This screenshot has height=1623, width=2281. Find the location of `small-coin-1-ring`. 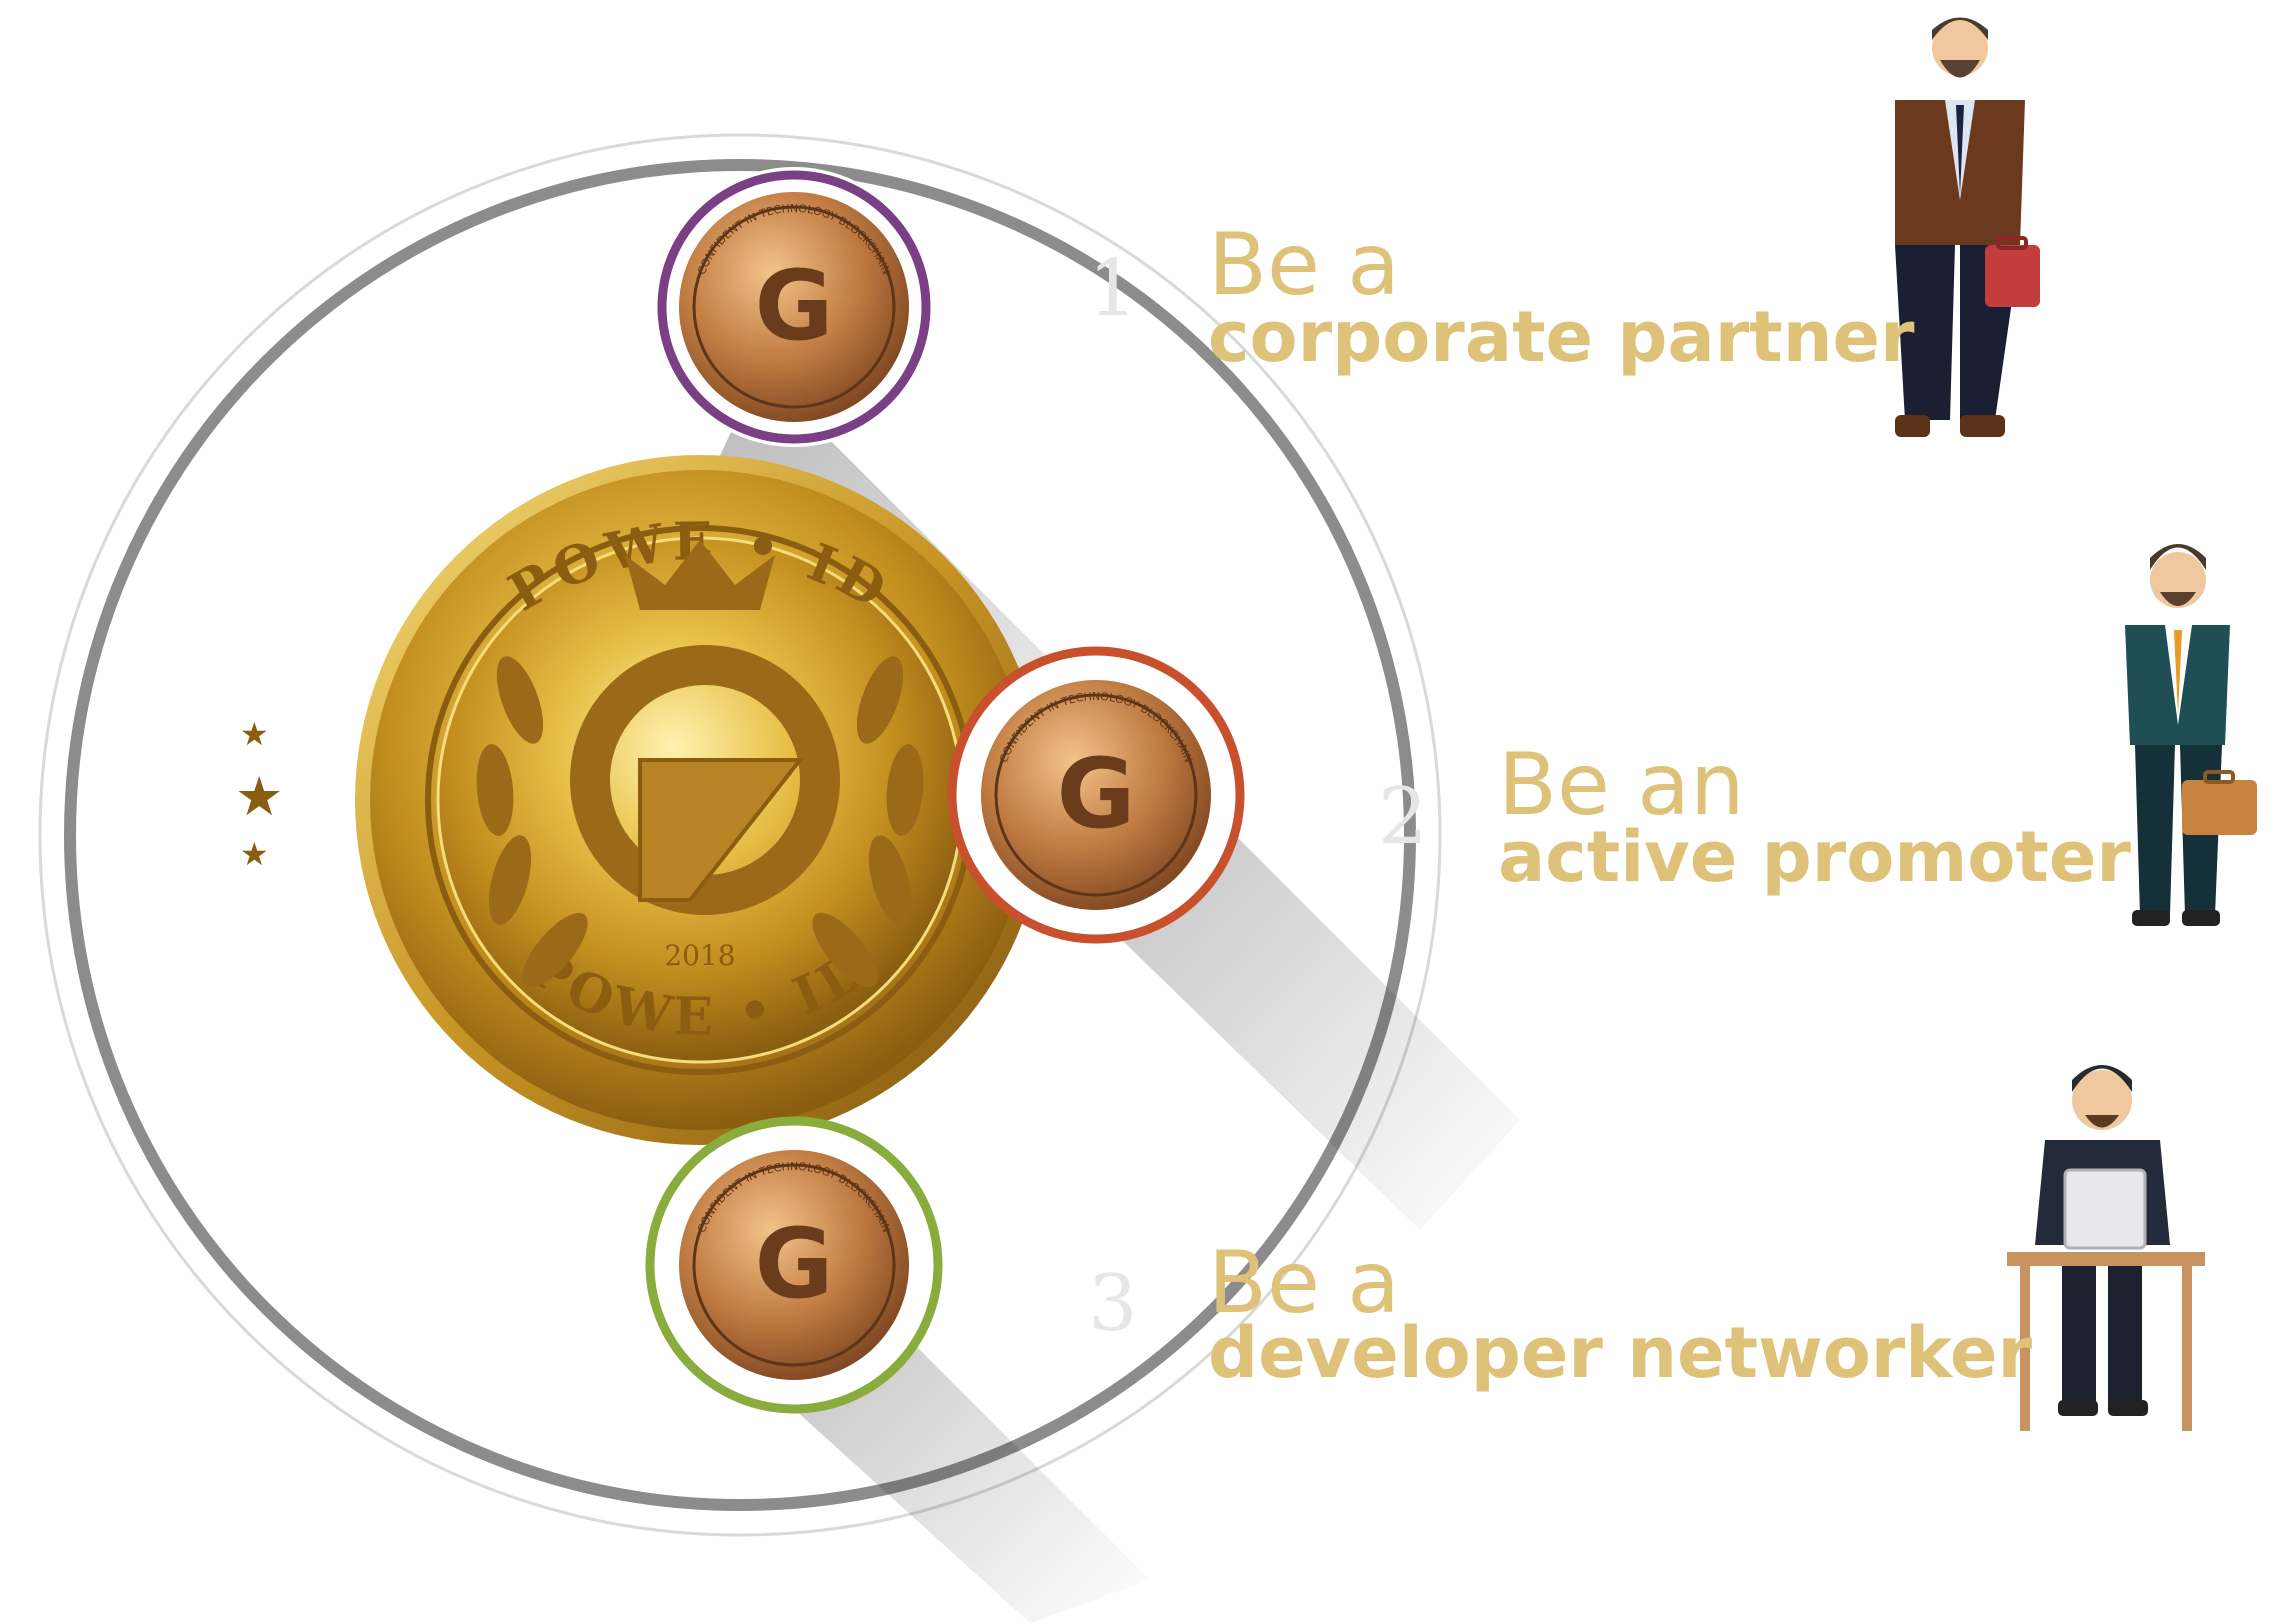

small-coin-1-ring is located at coordinates (794, 307).